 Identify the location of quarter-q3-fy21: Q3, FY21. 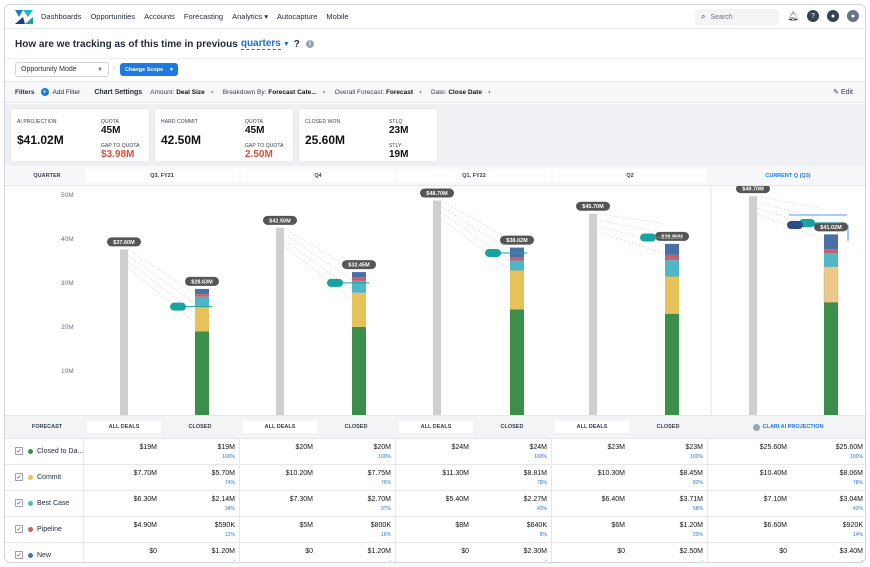
(162, 175).